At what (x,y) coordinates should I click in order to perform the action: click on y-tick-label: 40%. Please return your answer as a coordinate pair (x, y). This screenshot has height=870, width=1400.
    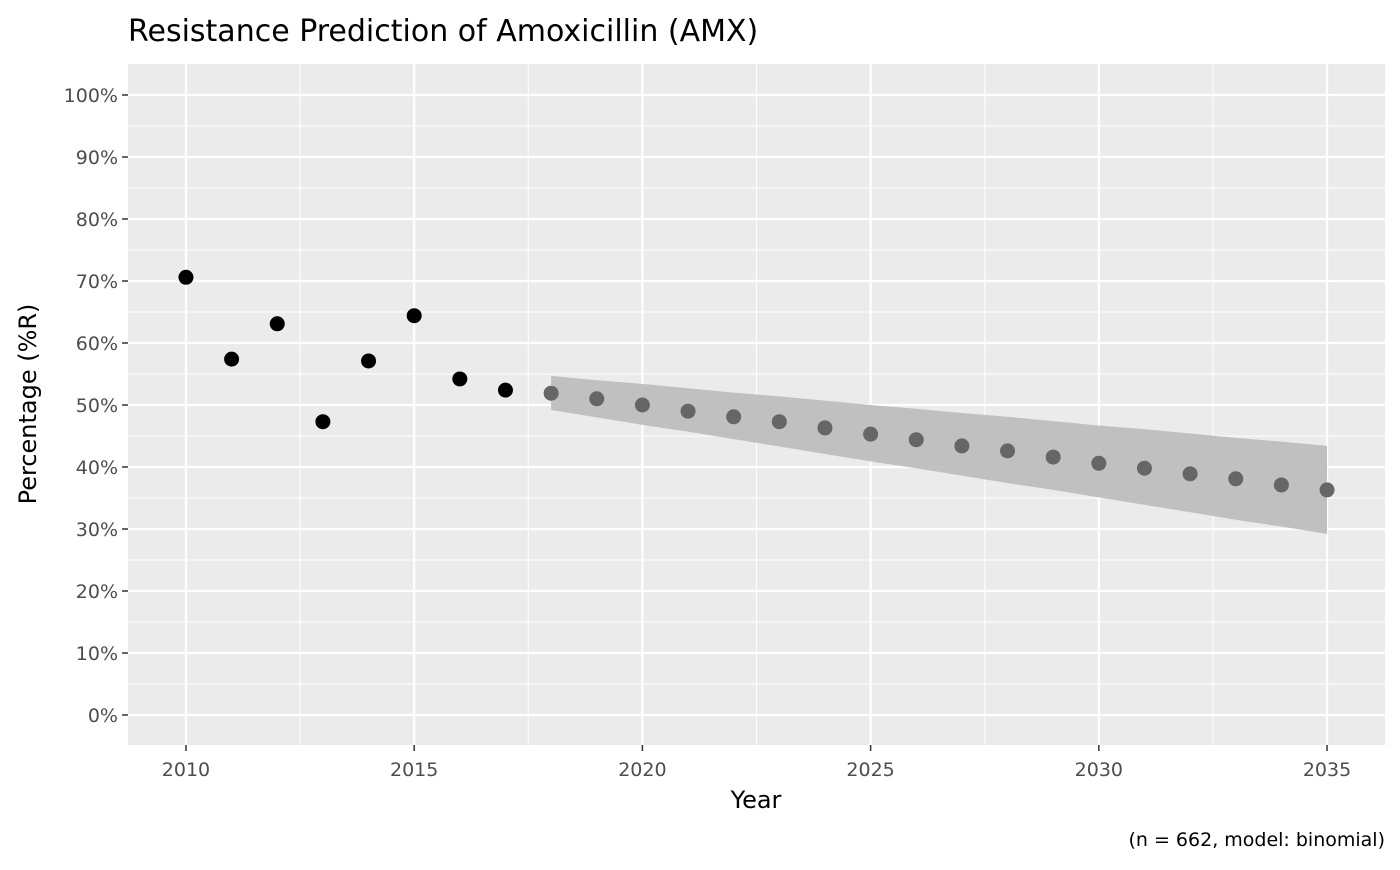
    Looking at the image, I should click on (97, 468).